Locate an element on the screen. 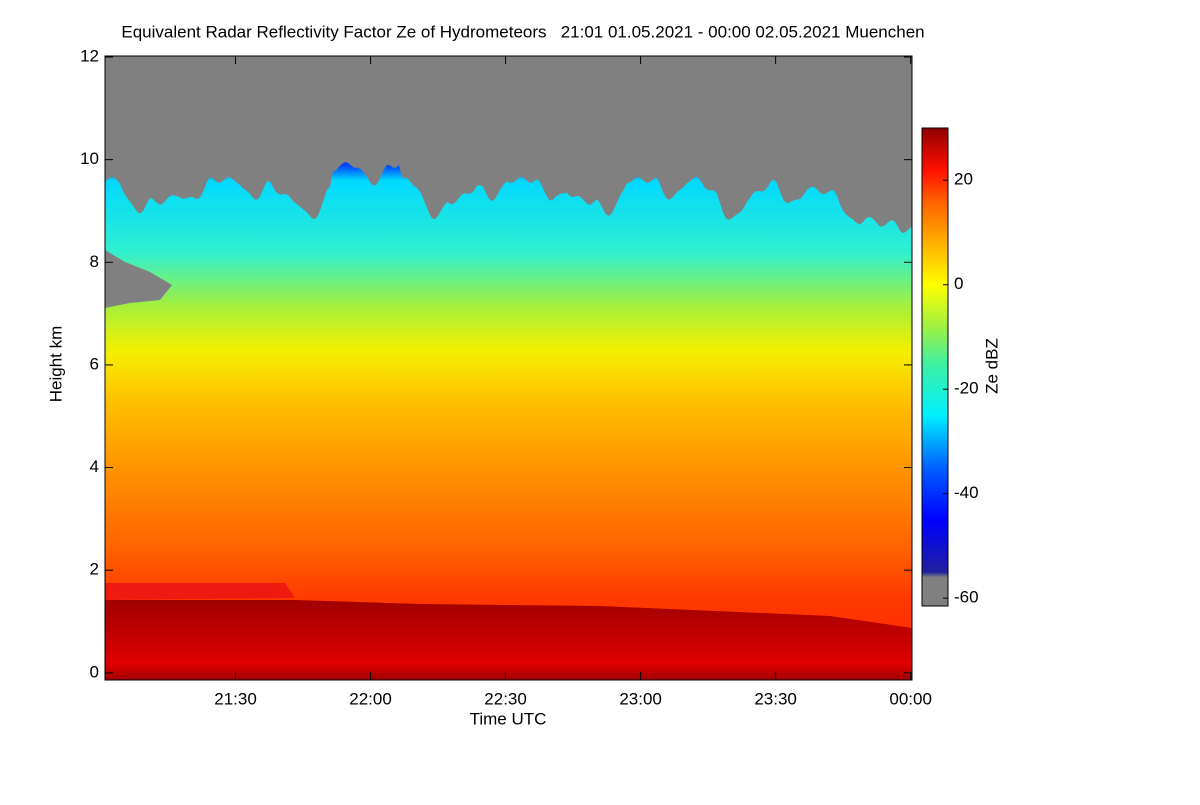 This screenshot has width=1200, height=805. y-tick-label: 2 is located at coordinates (94, 569).